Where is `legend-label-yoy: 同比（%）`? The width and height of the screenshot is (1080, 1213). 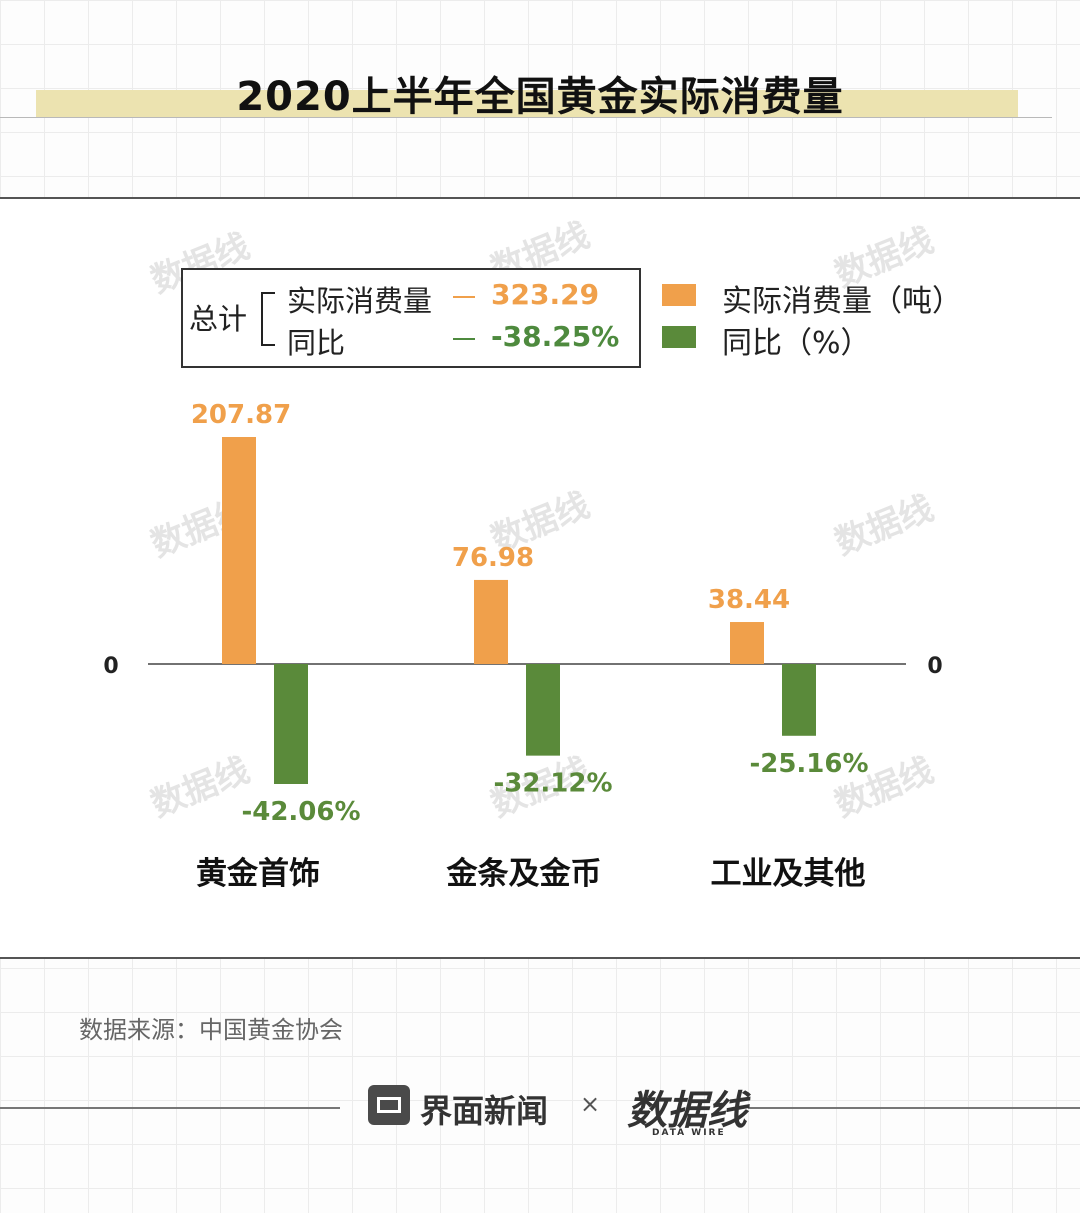
legend-label-yoy: 同比（%） is located at coordinates (796, 343).